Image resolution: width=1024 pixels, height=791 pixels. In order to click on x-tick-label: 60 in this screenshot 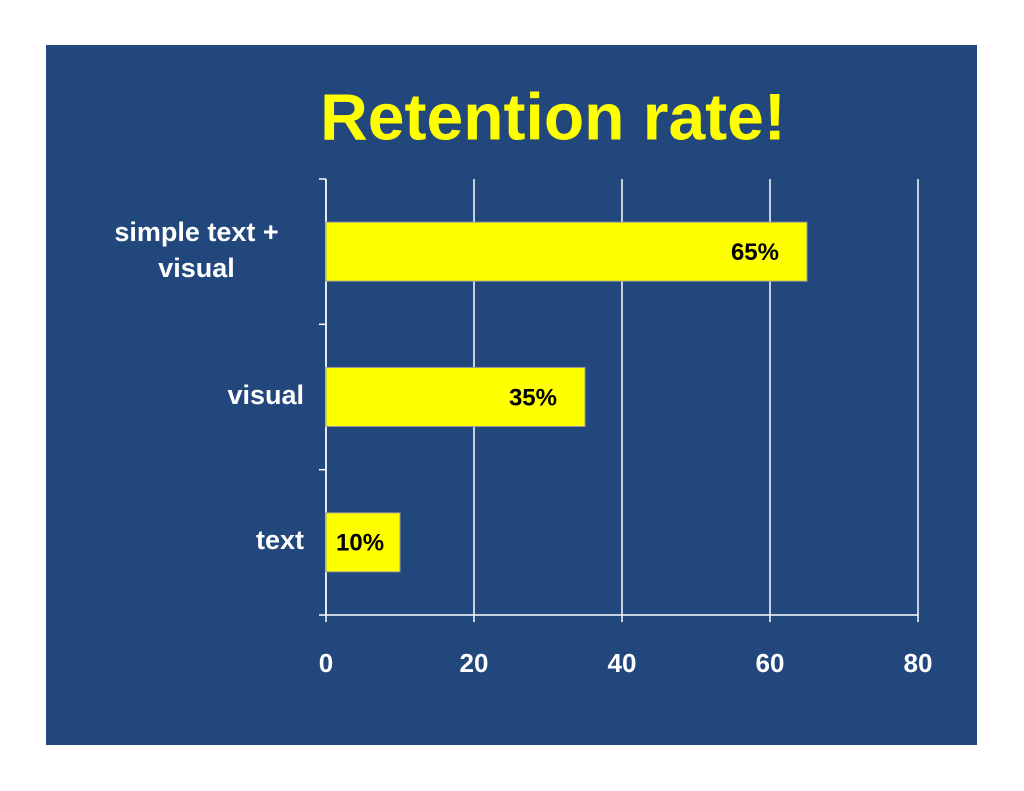, I will do `click(770, 663)`.